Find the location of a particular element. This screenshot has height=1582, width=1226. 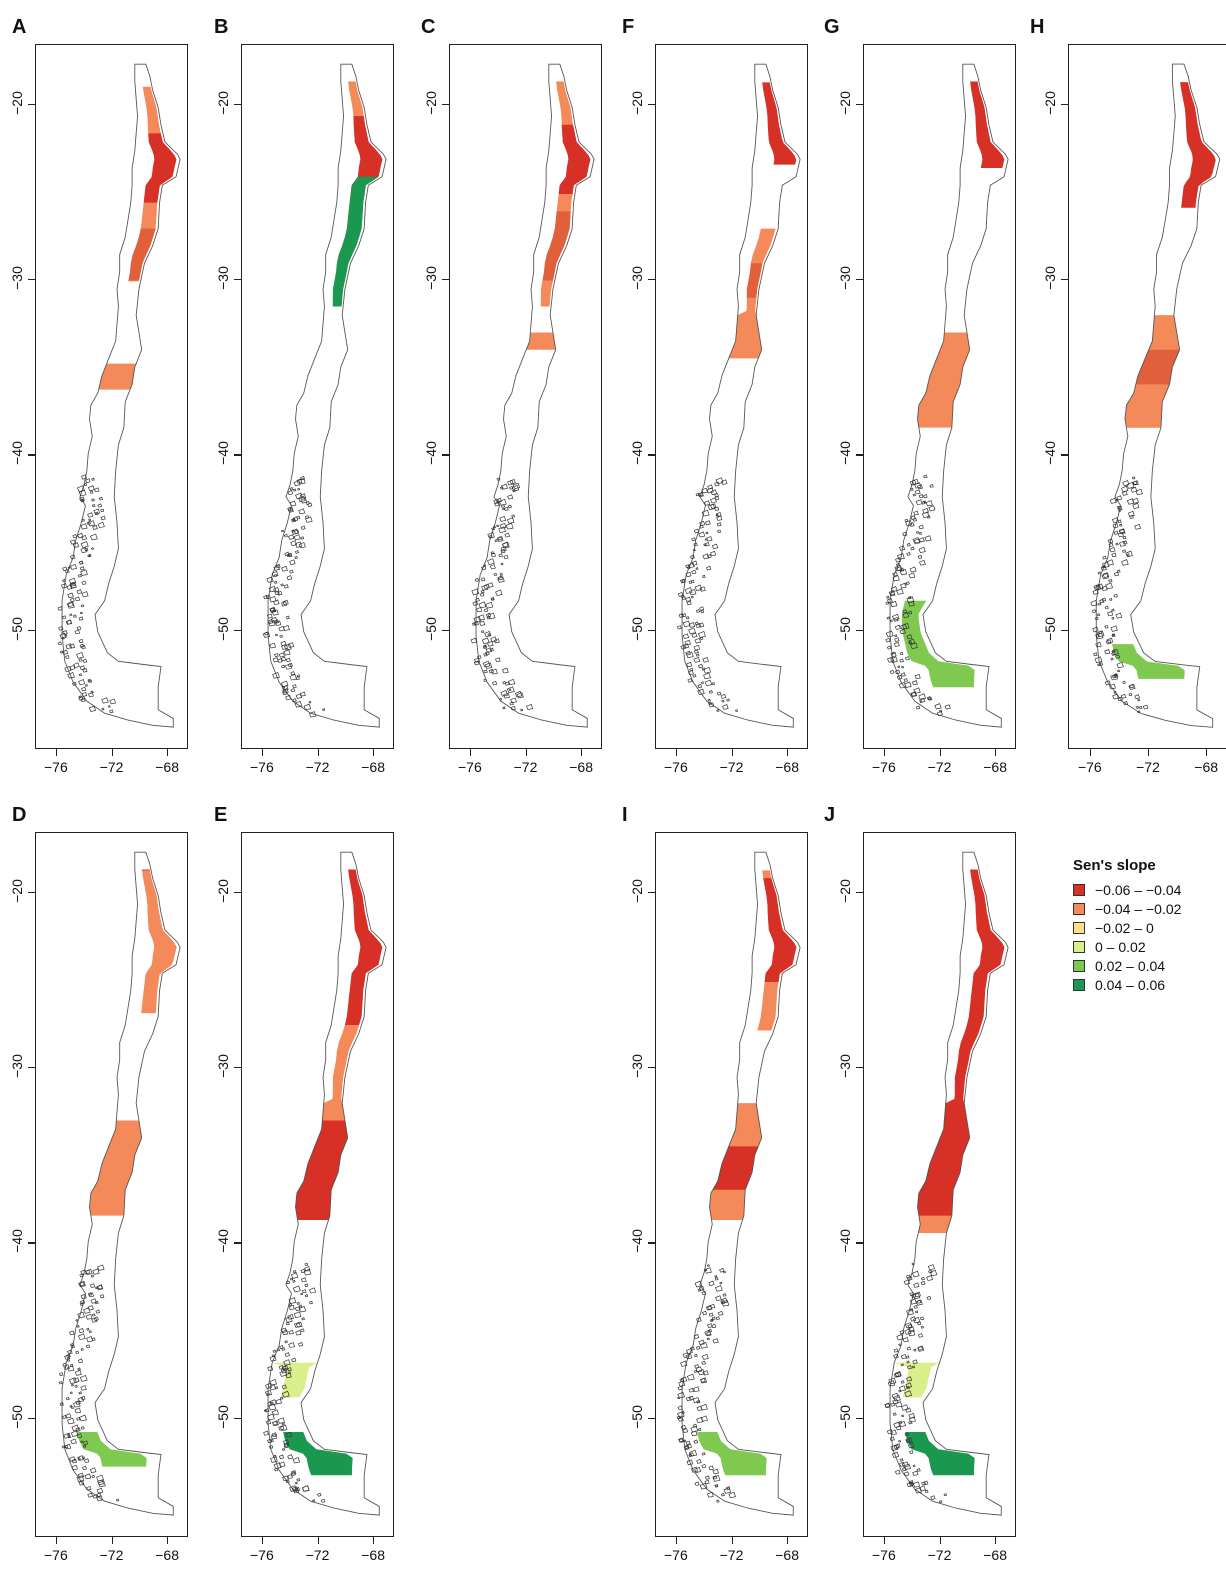

legend-item: −0.04 – −0.02 is located at coordinates (1127, 908).